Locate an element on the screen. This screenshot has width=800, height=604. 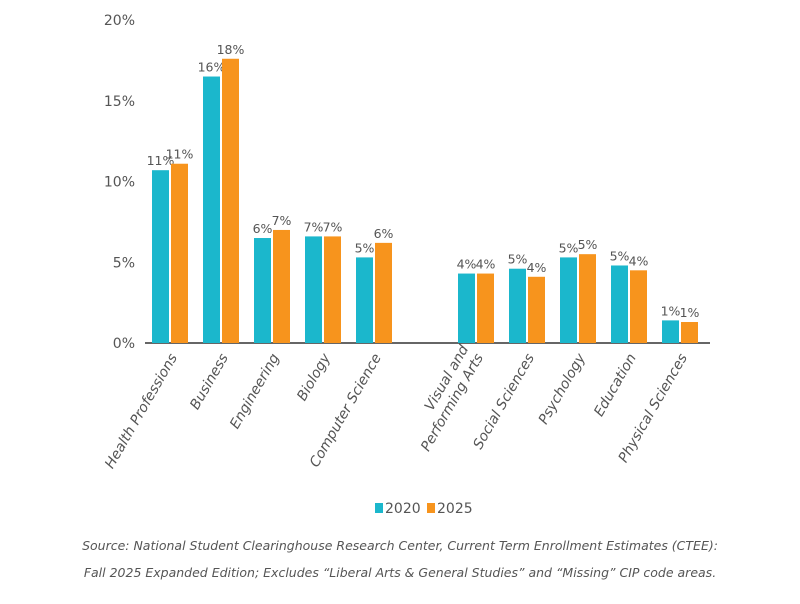
legend-label-2025: 2025 is located at coordinates (455, 509).